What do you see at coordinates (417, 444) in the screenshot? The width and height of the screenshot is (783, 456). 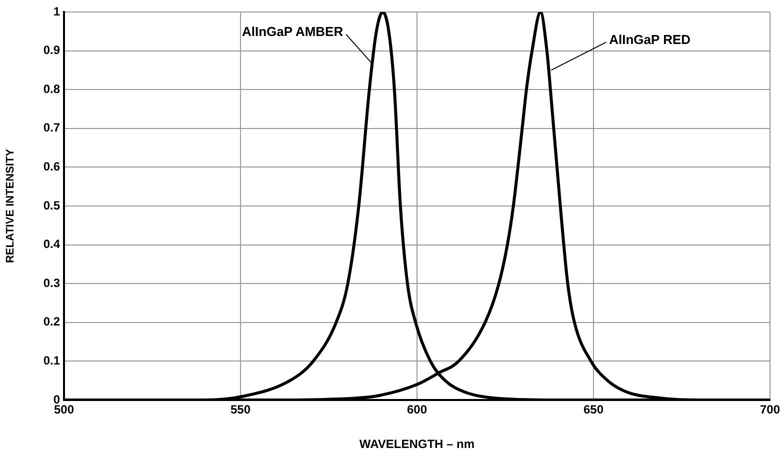 I see `x-axis-title: WAVELENGTH – nm` at bounding box center [417, 444].